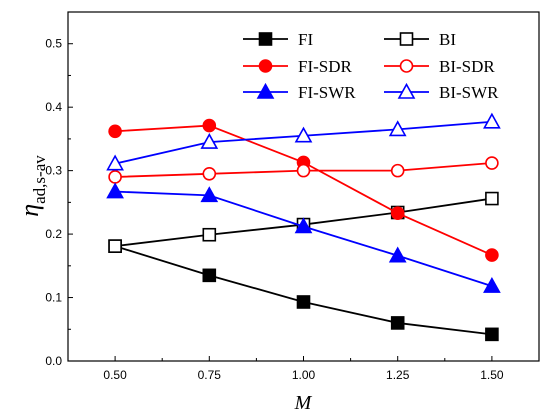 Image resolution: width=550 pixels, height=417 pixels. I want to click on x-tick-label: 1.25, so click(398, 375).